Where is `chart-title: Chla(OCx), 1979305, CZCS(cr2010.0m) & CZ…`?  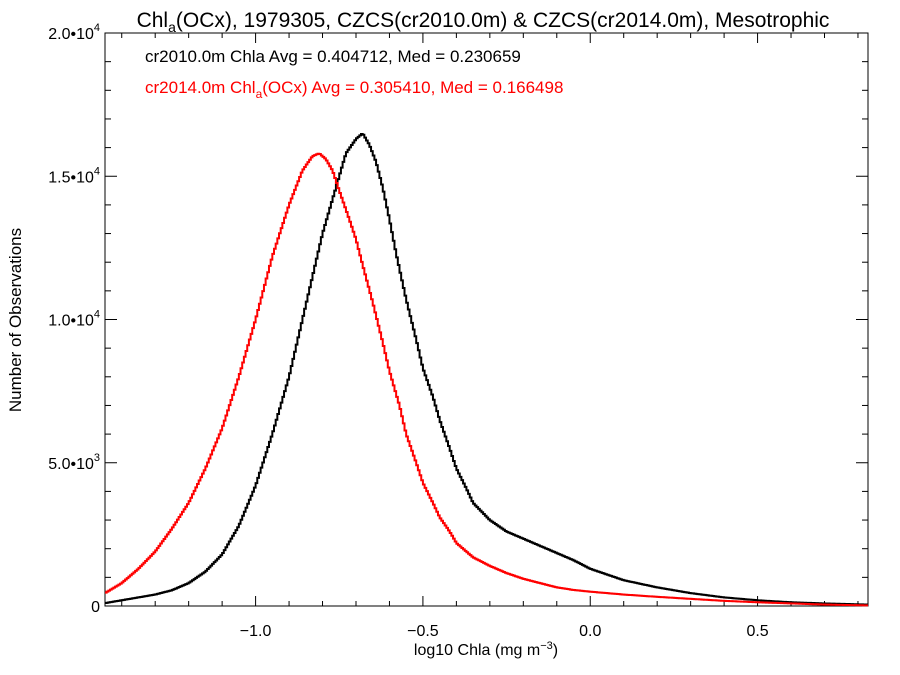 chart-title: Chla(OCx), 1979305, CZCS(cr2010.0m) & CZ… is located at coordinates (483, 22).